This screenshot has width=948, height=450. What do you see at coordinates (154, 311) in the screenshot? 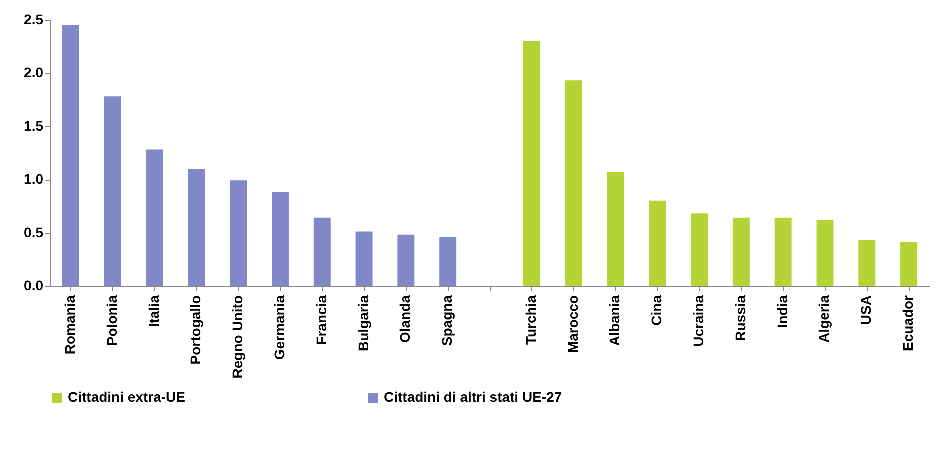
I see `x-tick-label: Italia` at bounding box center [154, 311].